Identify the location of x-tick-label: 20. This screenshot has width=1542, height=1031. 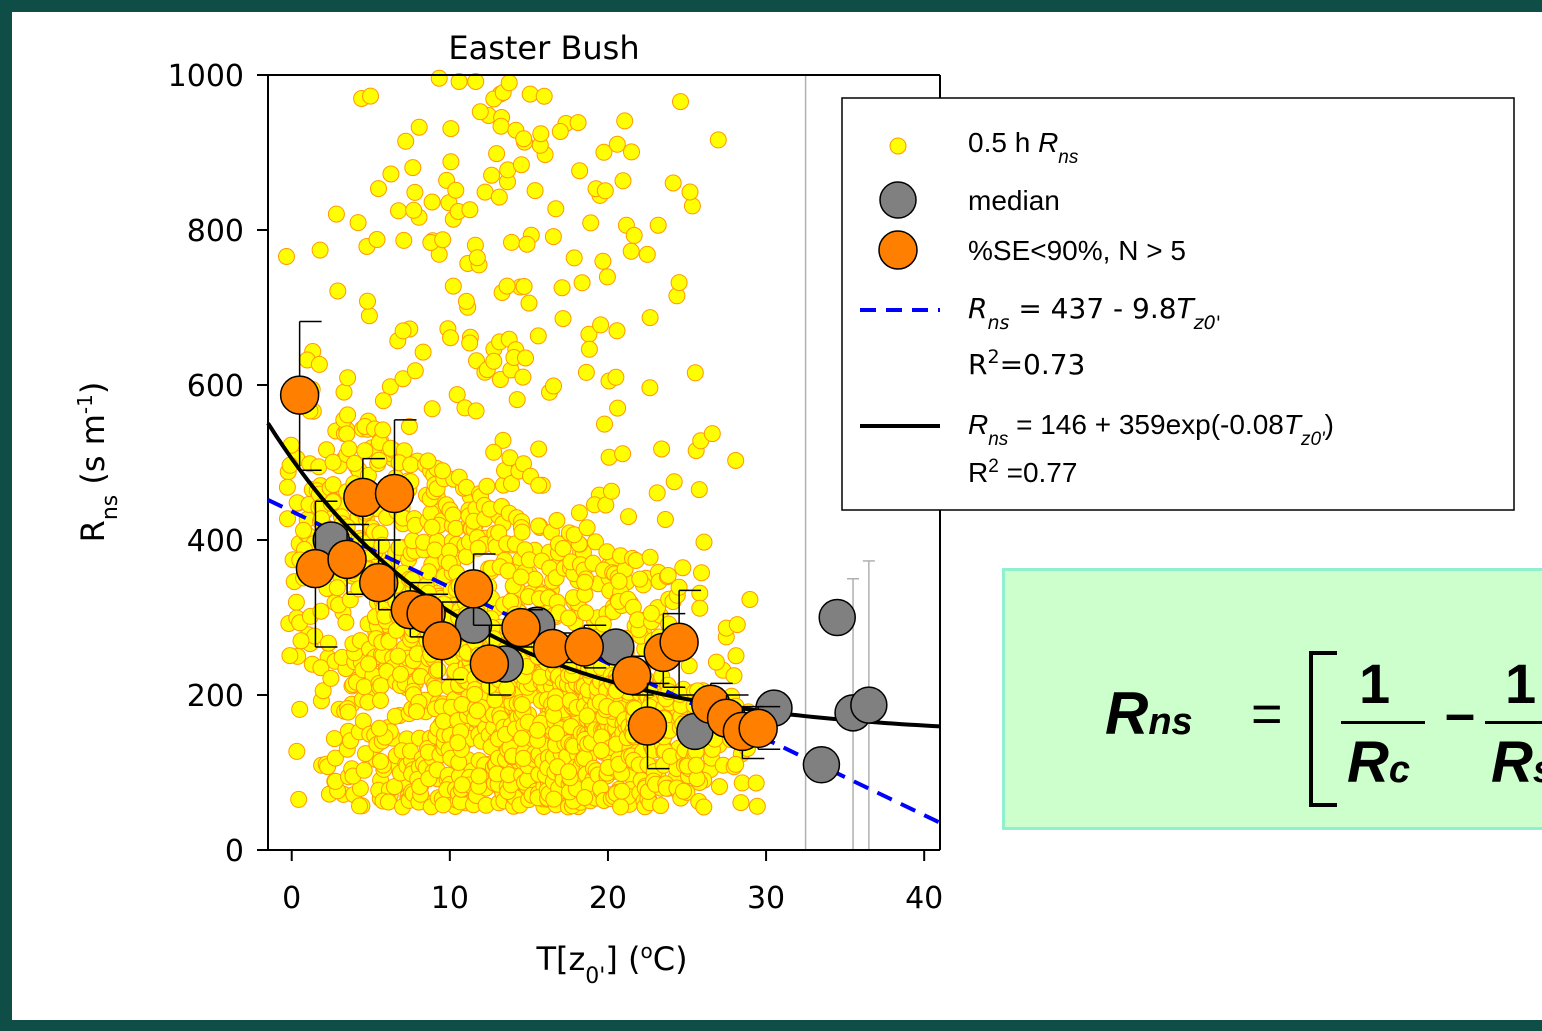
(608, 898).